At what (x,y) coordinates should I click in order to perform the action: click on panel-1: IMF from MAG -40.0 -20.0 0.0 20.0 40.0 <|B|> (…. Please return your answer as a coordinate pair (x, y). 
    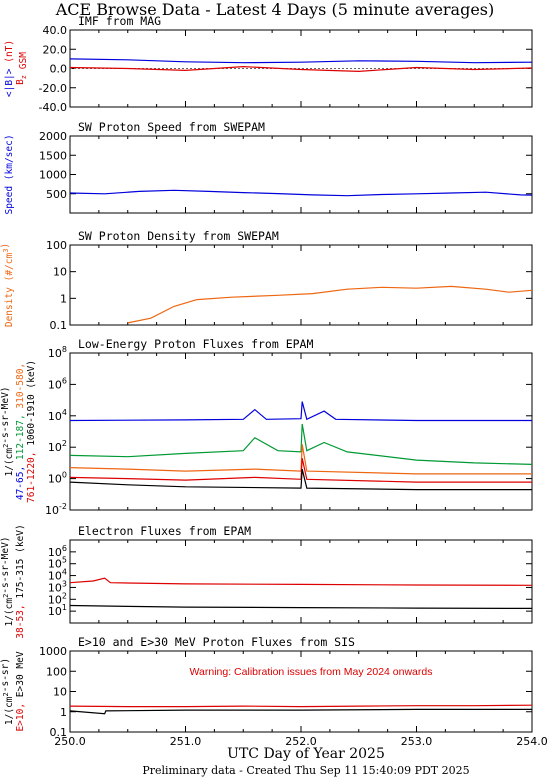
    Looking at the image, I should click on (268, 64).